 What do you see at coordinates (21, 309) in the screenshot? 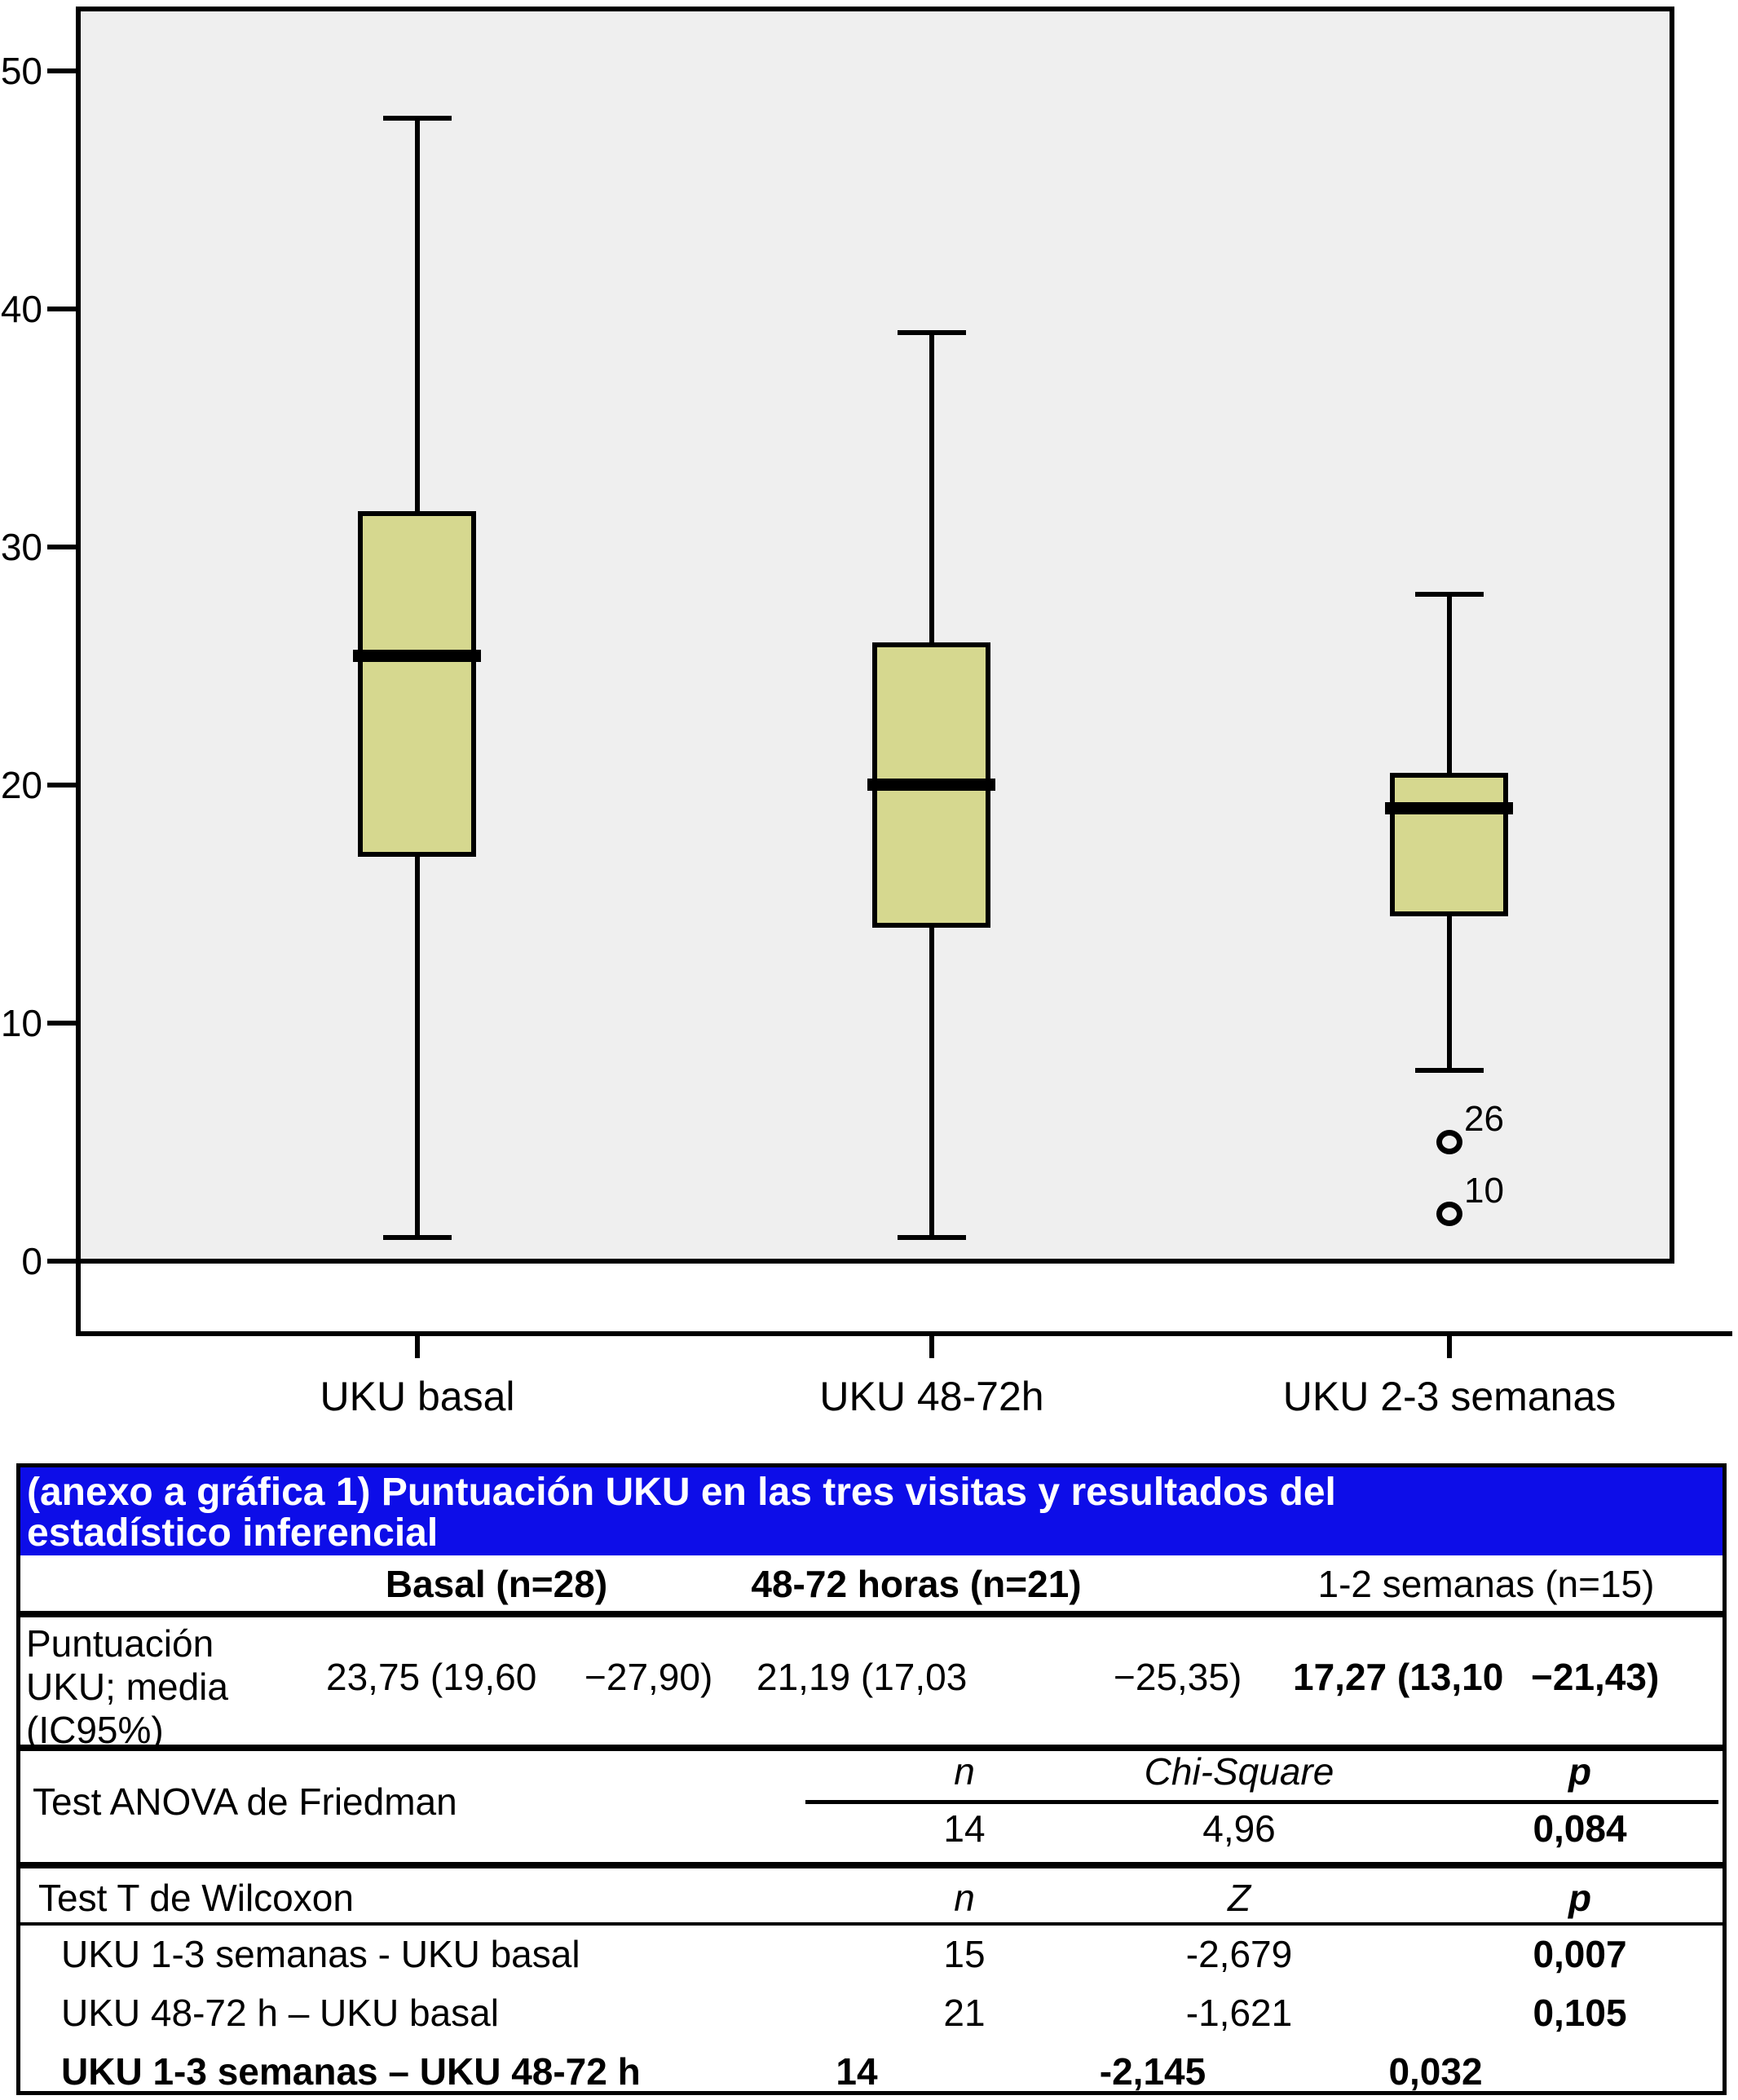
I see `y-axis-label: 40` at bounding box center [21, 309].